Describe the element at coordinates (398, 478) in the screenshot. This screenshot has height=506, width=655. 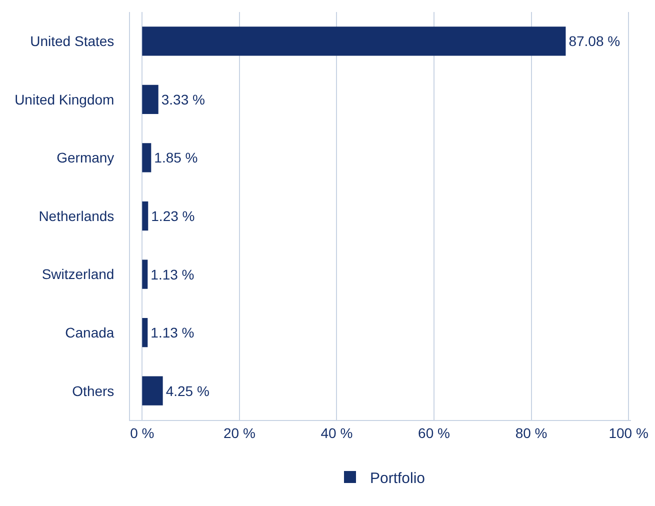
I see `legend-label: Portfolio` at that location.